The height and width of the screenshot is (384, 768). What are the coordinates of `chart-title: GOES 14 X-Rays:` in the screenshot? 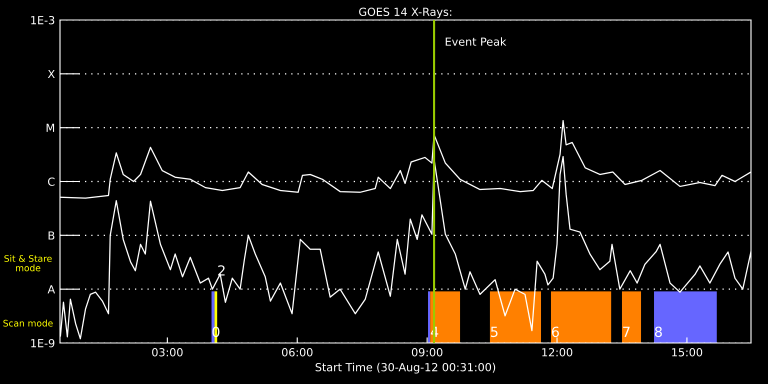 It's located at (405, 13).